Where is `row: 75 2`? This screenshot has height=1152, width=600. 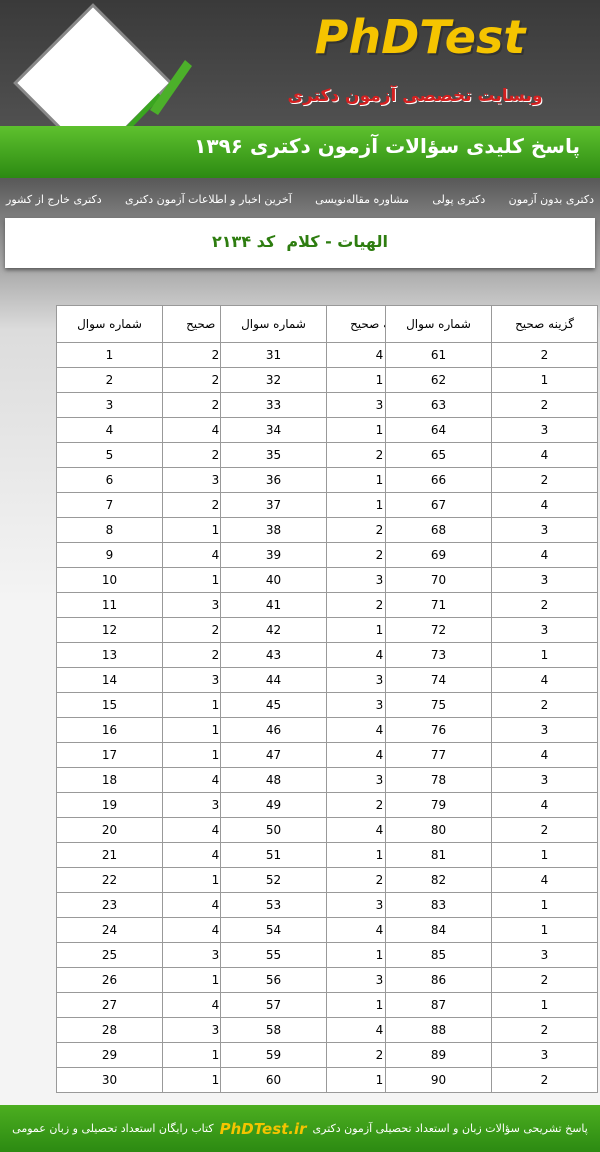
row: 75 2 is located at coordinates (491, 705).